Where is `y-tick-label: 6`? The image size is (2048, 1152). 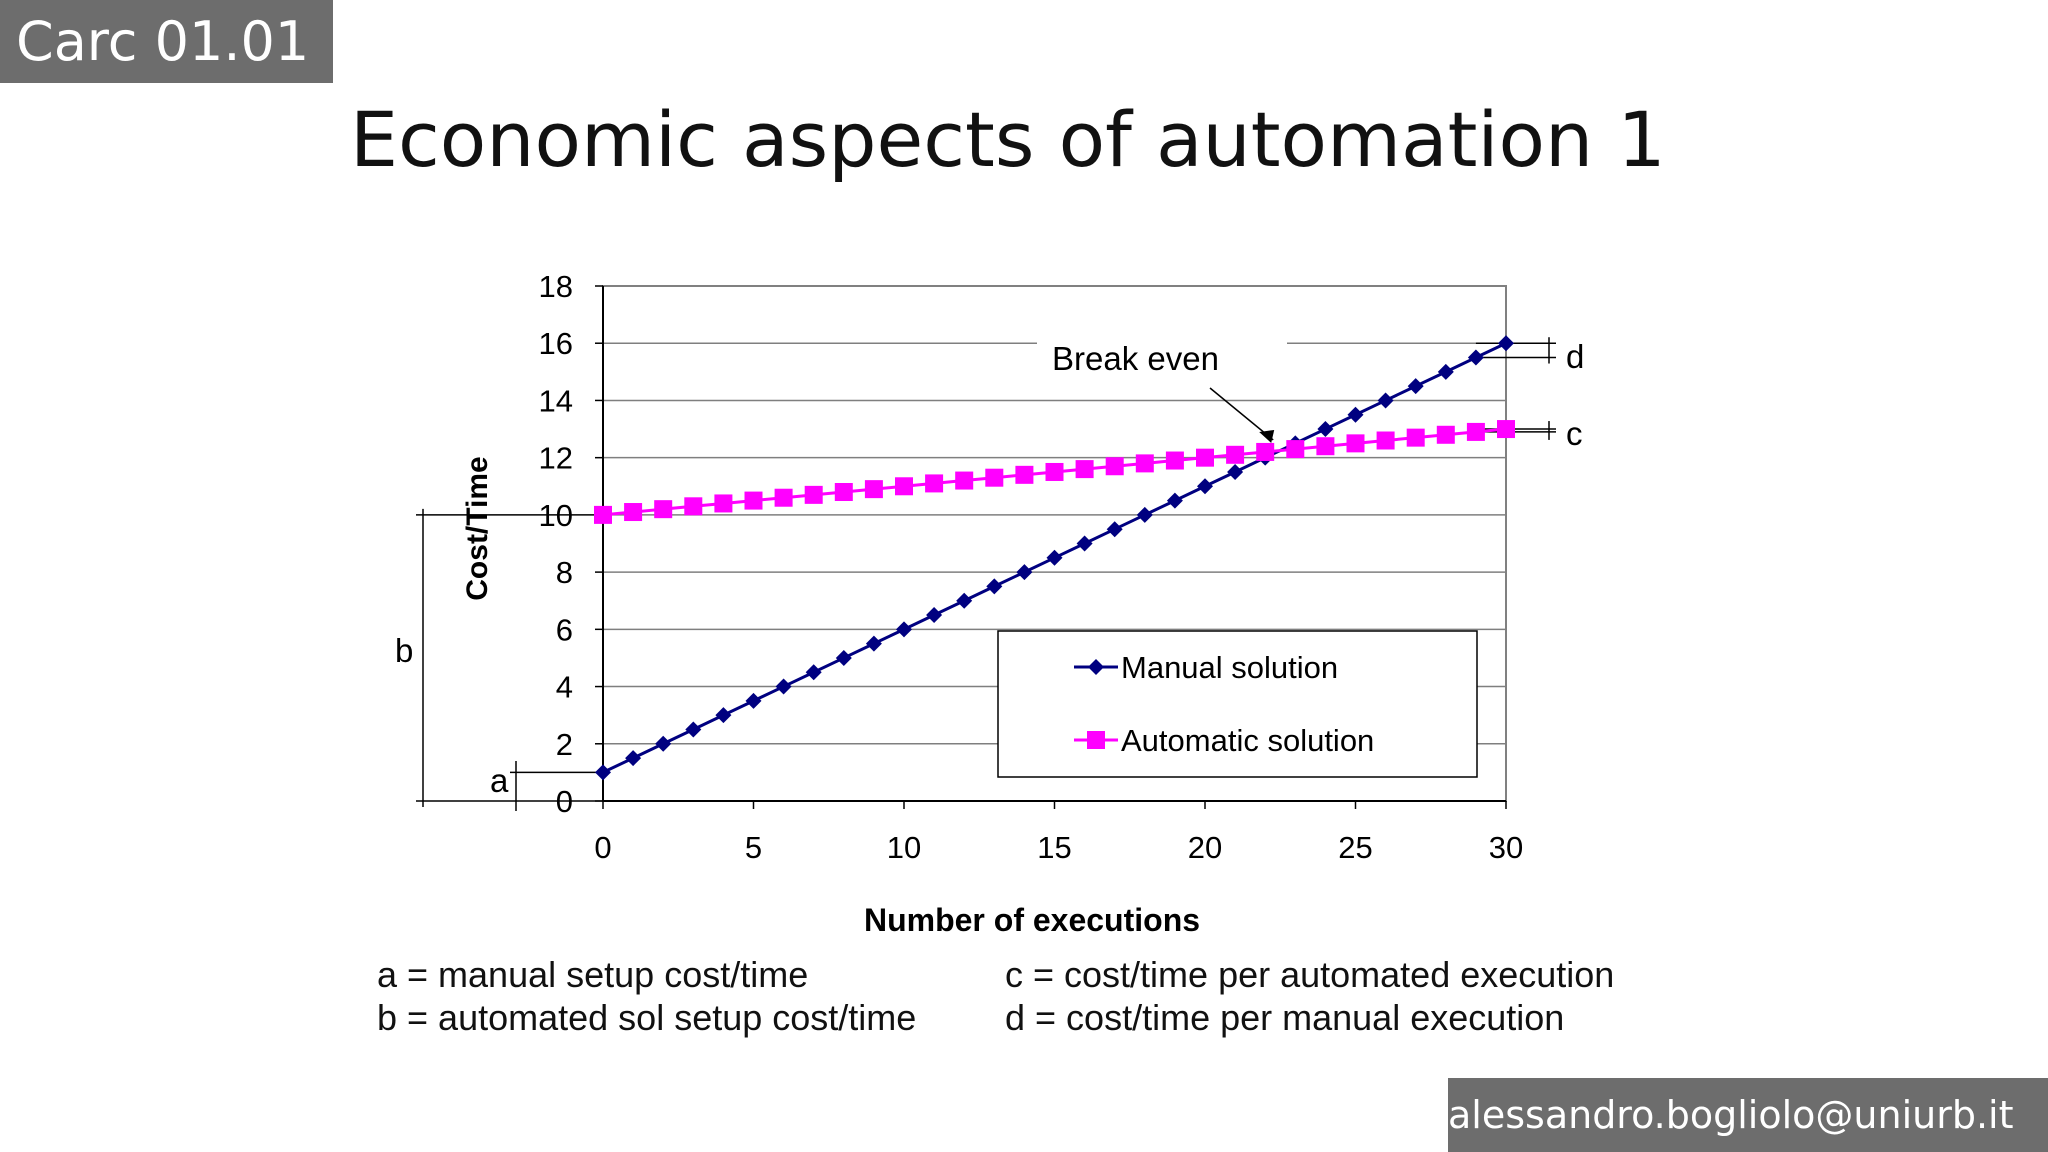
y-tick-label: 6 is located at coordinates (564, 629).